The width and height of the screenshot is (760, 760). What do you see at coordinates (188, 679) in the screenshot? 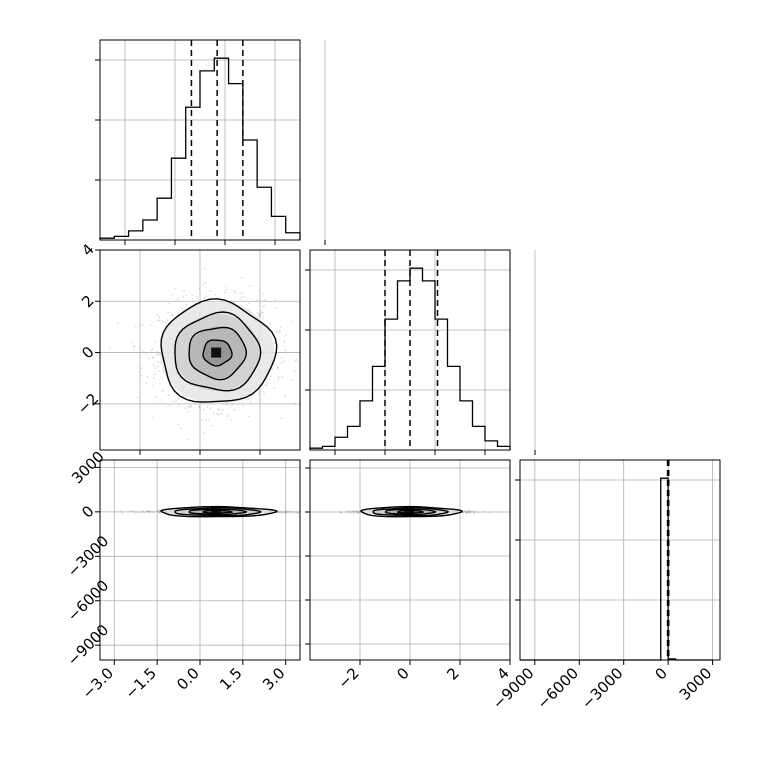
I see `scatter-2-0-xtick-label-2: 0.0` at bounding box center [188, 679].